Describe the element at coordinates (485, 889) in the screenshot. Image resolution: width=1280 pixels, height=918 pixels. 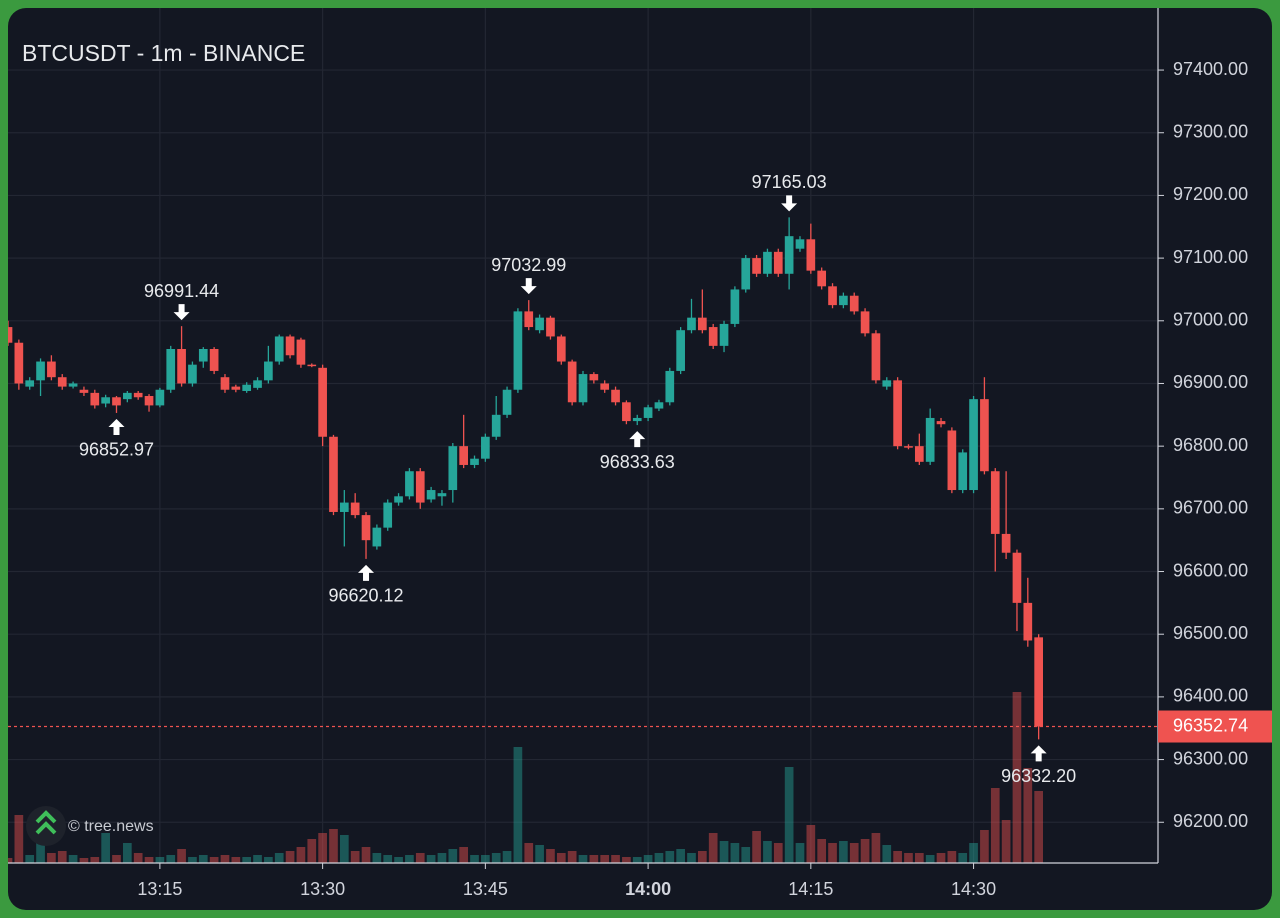
I see `x-tick-label: 13:45` at that location.